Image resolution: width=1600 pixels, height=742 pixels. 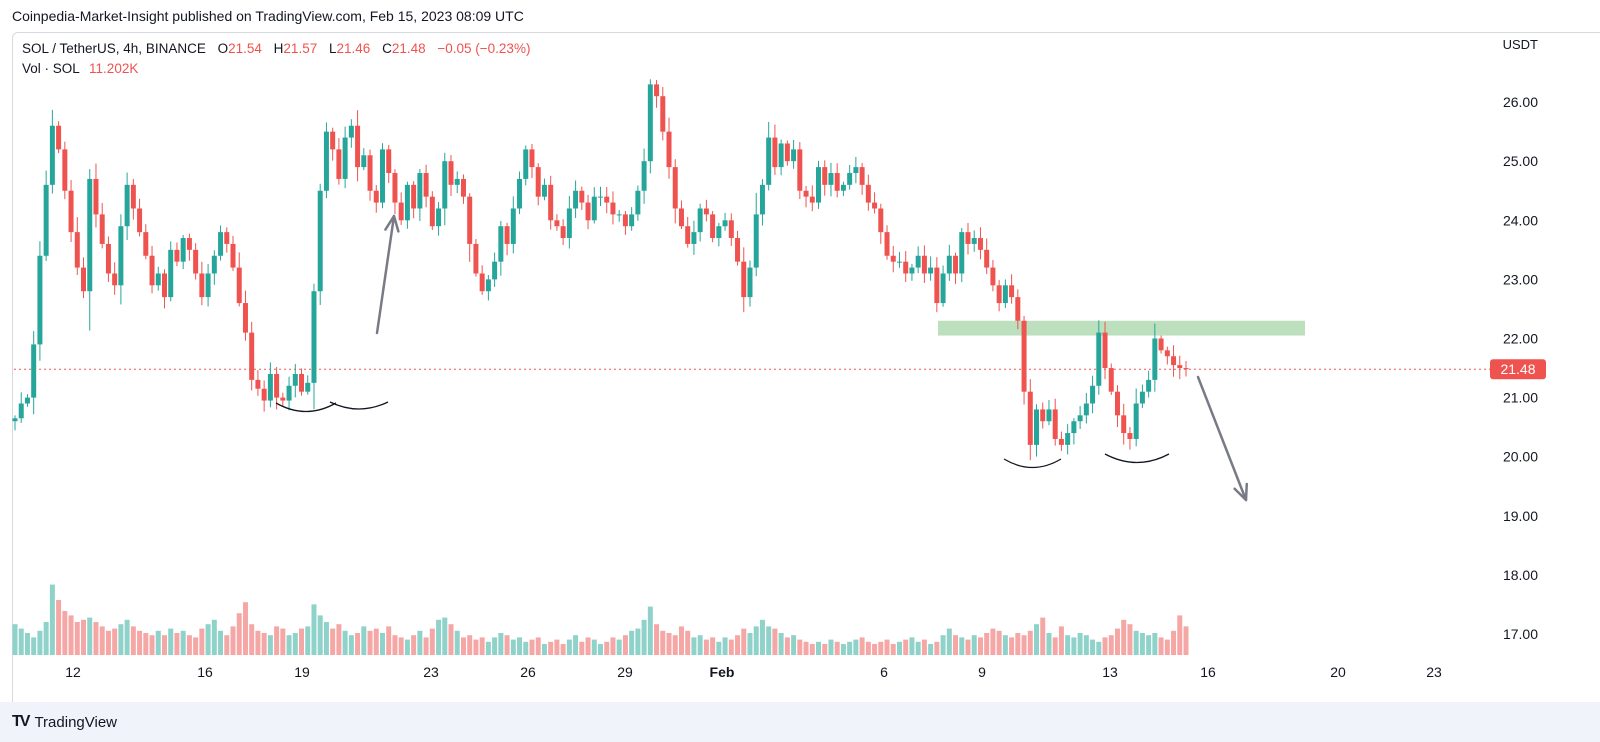 I want to click on legend-open-label: O, so click(x=223, y=48).